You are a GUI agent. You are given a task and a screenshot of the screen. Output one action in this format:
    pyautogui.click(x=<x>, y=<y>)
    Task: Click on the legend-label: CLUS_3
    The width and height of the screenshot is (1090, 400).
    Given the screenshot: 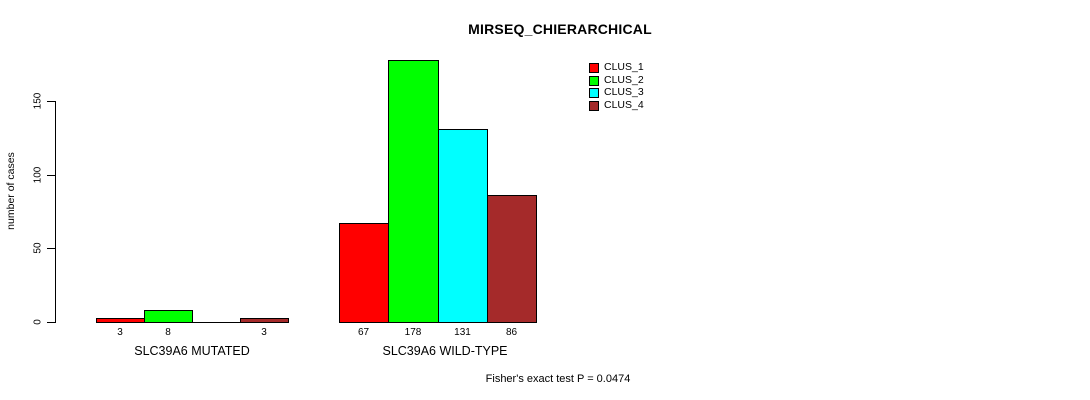 What is the action you would take?
    pyautogui.click(x=624, y=92)
    